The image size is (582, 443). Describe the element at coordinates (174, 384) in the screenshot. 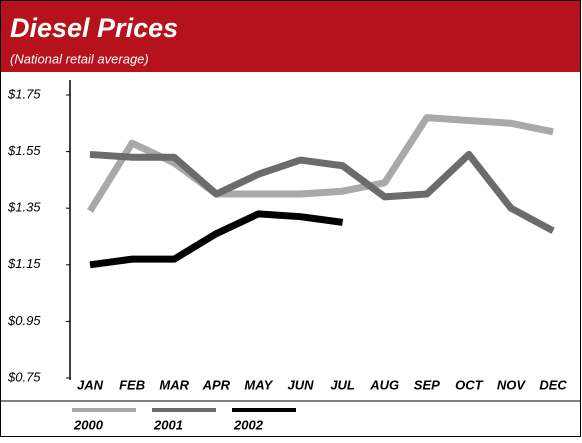

I see `x-tick-label: MAR` at that location.